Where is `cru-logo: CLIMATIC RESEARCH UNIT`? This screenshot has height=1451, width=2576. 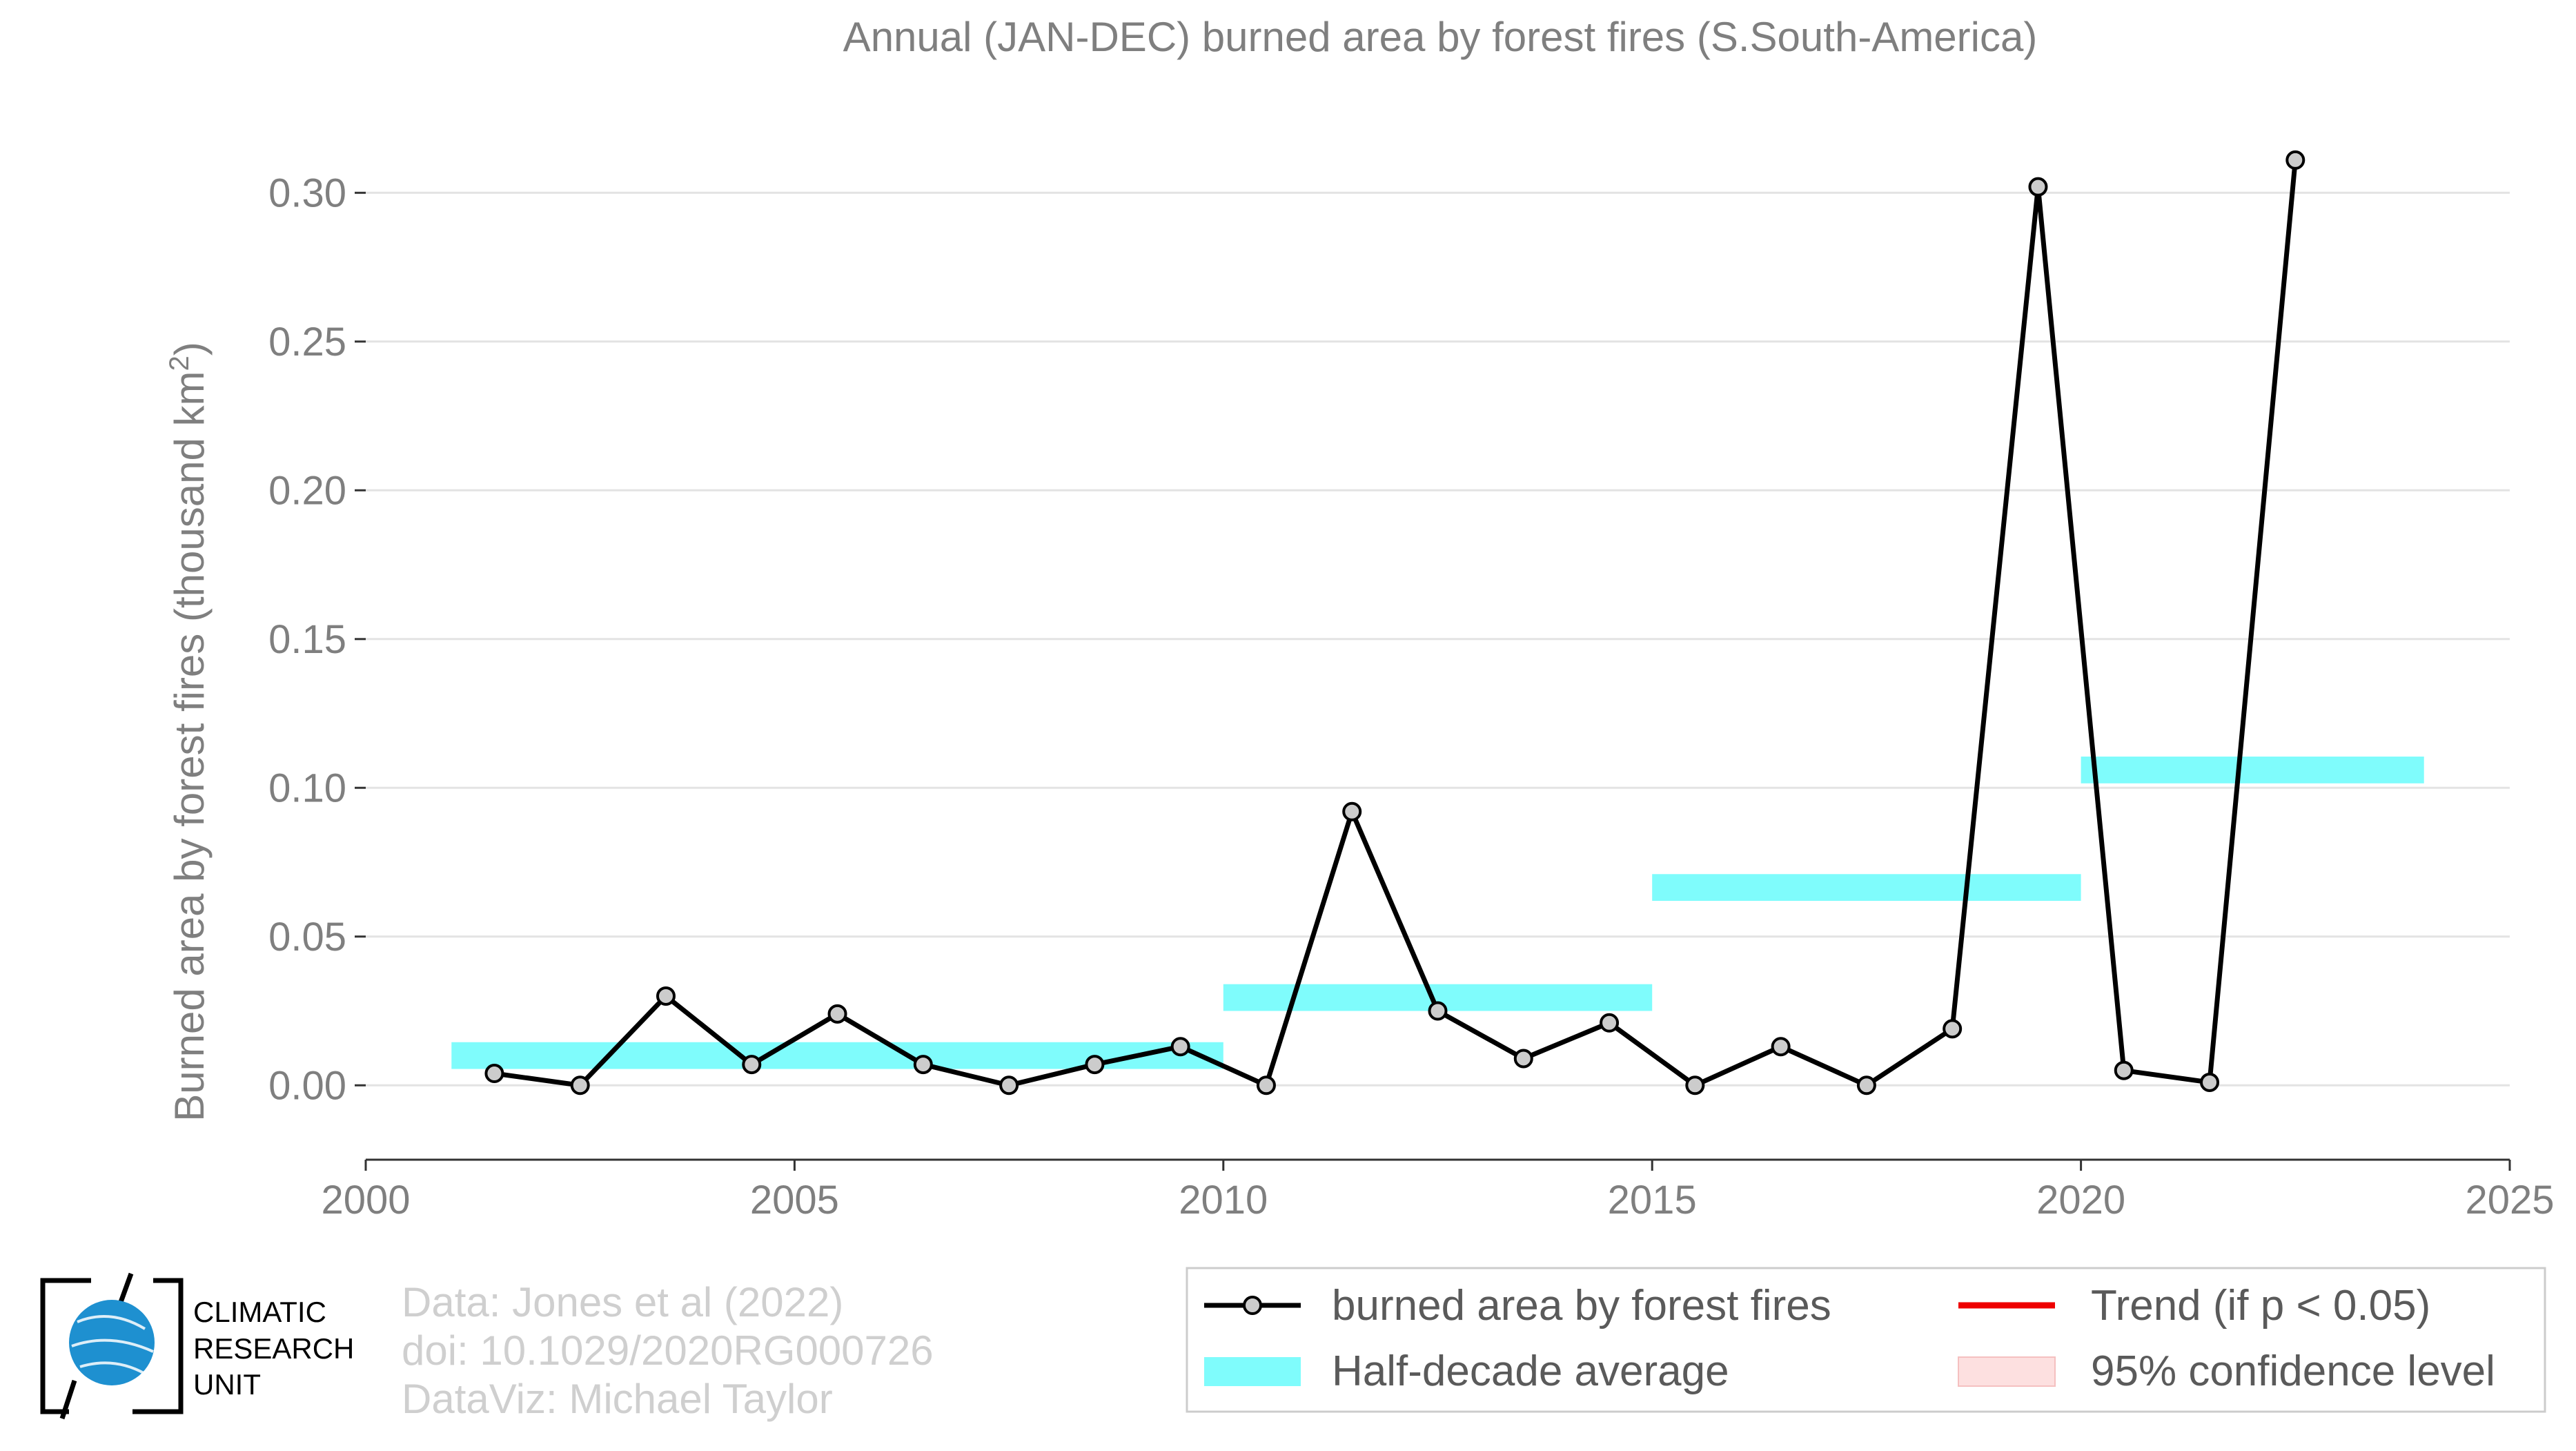
cru-logo: CLIMATIC RESEARCH UNIT is located at coordinates (197, 1346).